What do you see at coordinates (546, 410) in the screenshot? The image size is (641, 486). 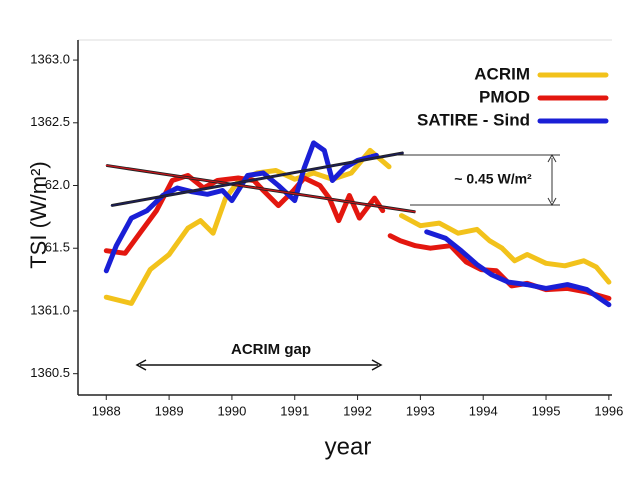 I see `x-tick-label: 1995` at bounding box center [546, 410].